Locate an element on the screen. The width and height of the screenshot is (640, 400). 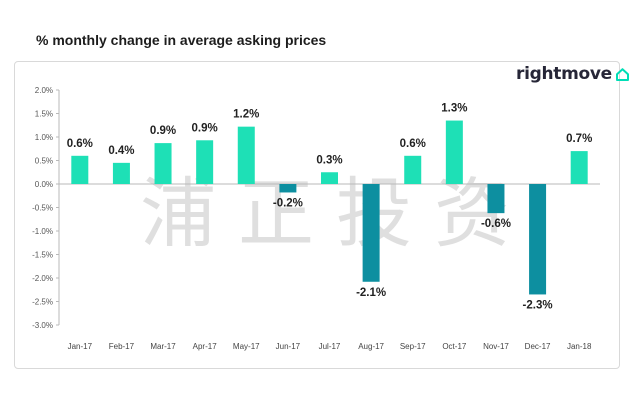
data-label: 1.2% is located at coordinates (246, 115).